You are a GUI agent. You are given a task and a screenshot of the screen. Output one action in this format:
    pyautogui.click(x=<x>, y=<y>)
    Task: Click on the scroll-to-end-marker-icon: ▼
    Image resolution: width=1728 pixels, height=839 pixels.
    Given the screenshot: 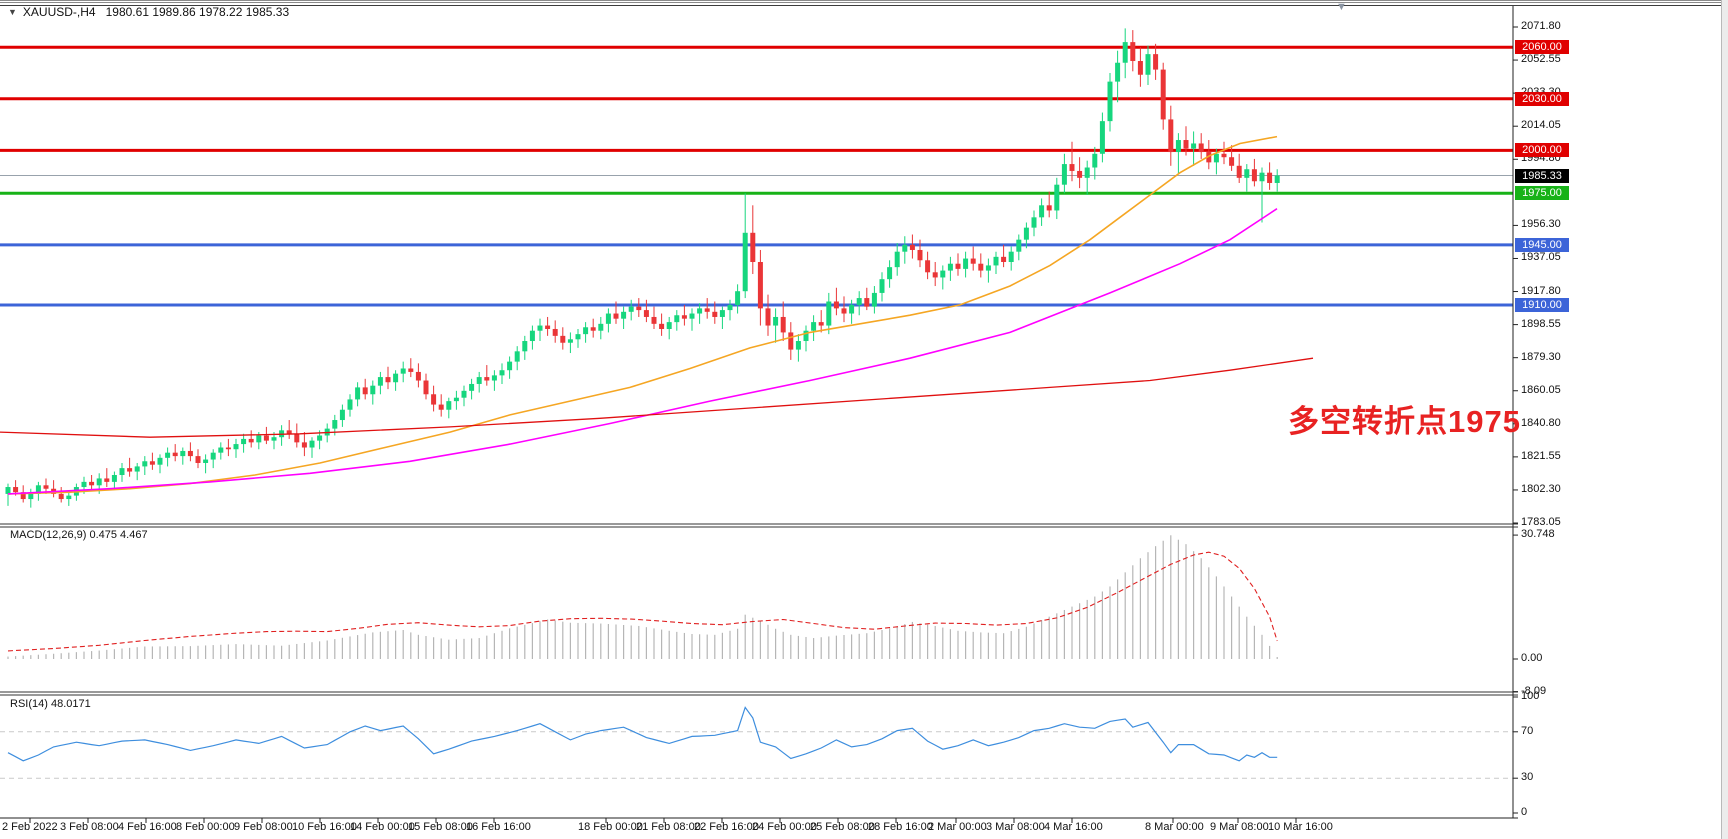 What is the action you would take?
    pyautogui.click(x=1341, y=7)
    